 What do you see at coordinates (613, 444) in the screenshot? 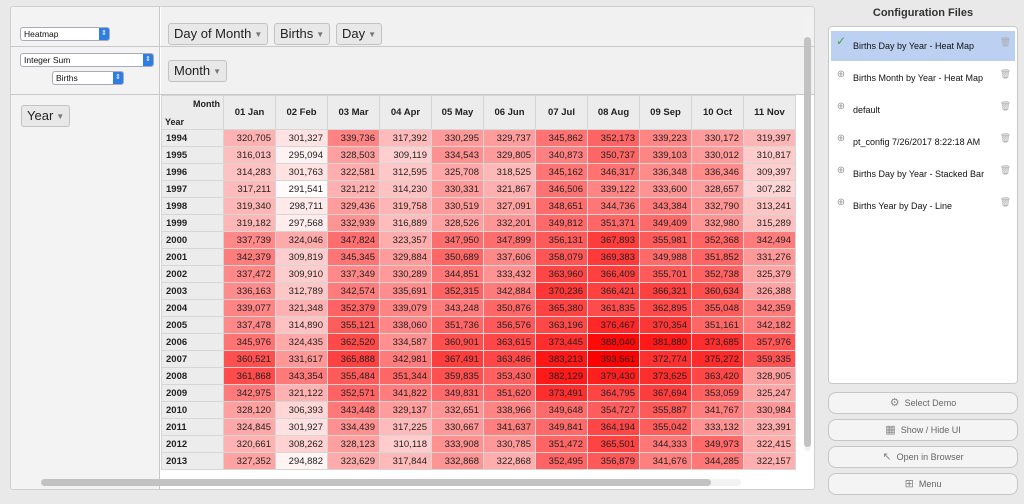
I see `heat-cell: 365,501` at bounding box center [613, 444].